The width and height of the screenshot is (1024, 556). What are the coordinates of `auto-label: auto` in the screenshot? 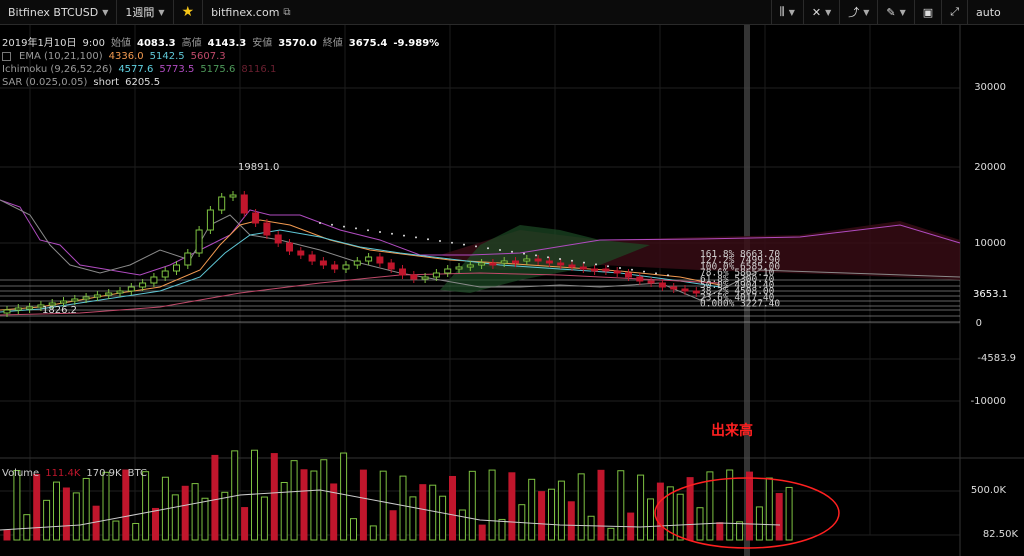 It's located at (988, 12).